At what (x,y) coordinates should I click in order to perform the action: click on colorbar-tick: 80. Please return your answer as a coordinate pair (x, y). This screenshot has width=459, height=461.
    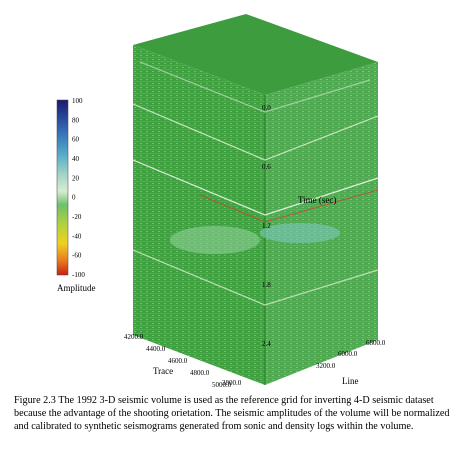
    Looking at the image, I should click on (76, 120).